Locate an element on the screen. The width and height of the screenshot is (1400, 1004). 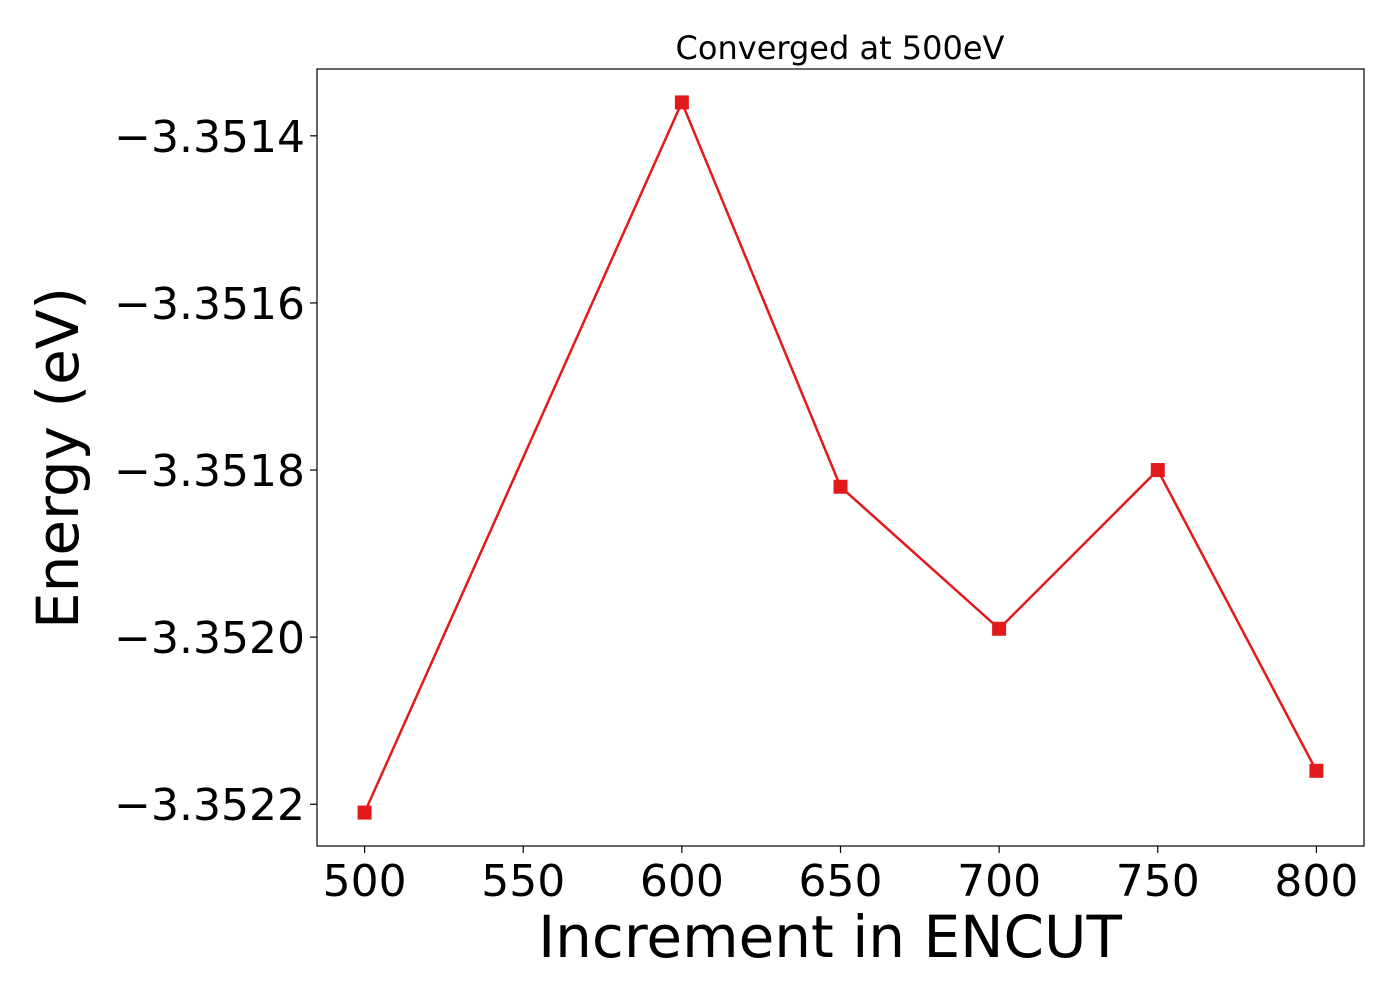
x-tick-label: 700 is located at coordinates (999, 881).